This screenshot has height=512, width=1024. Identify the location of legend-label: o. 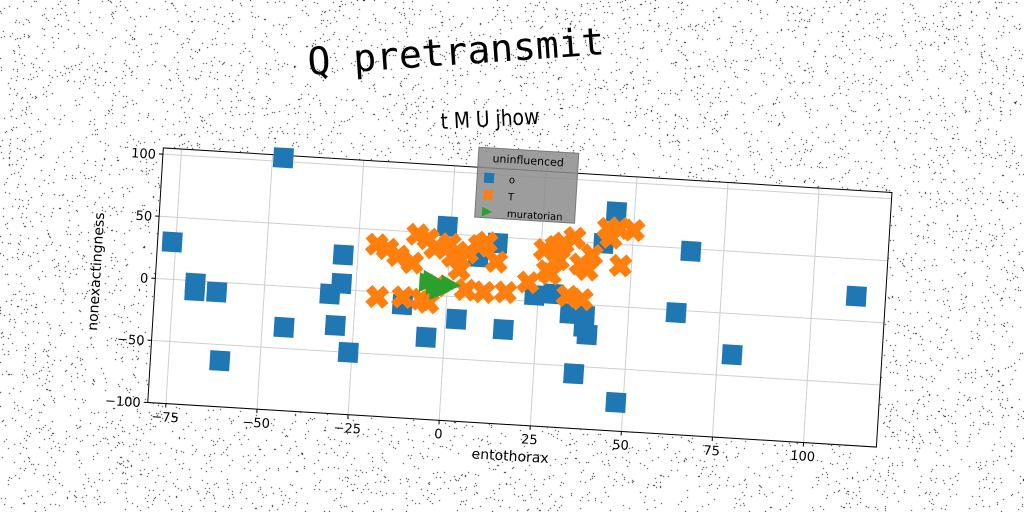
(512, 180).